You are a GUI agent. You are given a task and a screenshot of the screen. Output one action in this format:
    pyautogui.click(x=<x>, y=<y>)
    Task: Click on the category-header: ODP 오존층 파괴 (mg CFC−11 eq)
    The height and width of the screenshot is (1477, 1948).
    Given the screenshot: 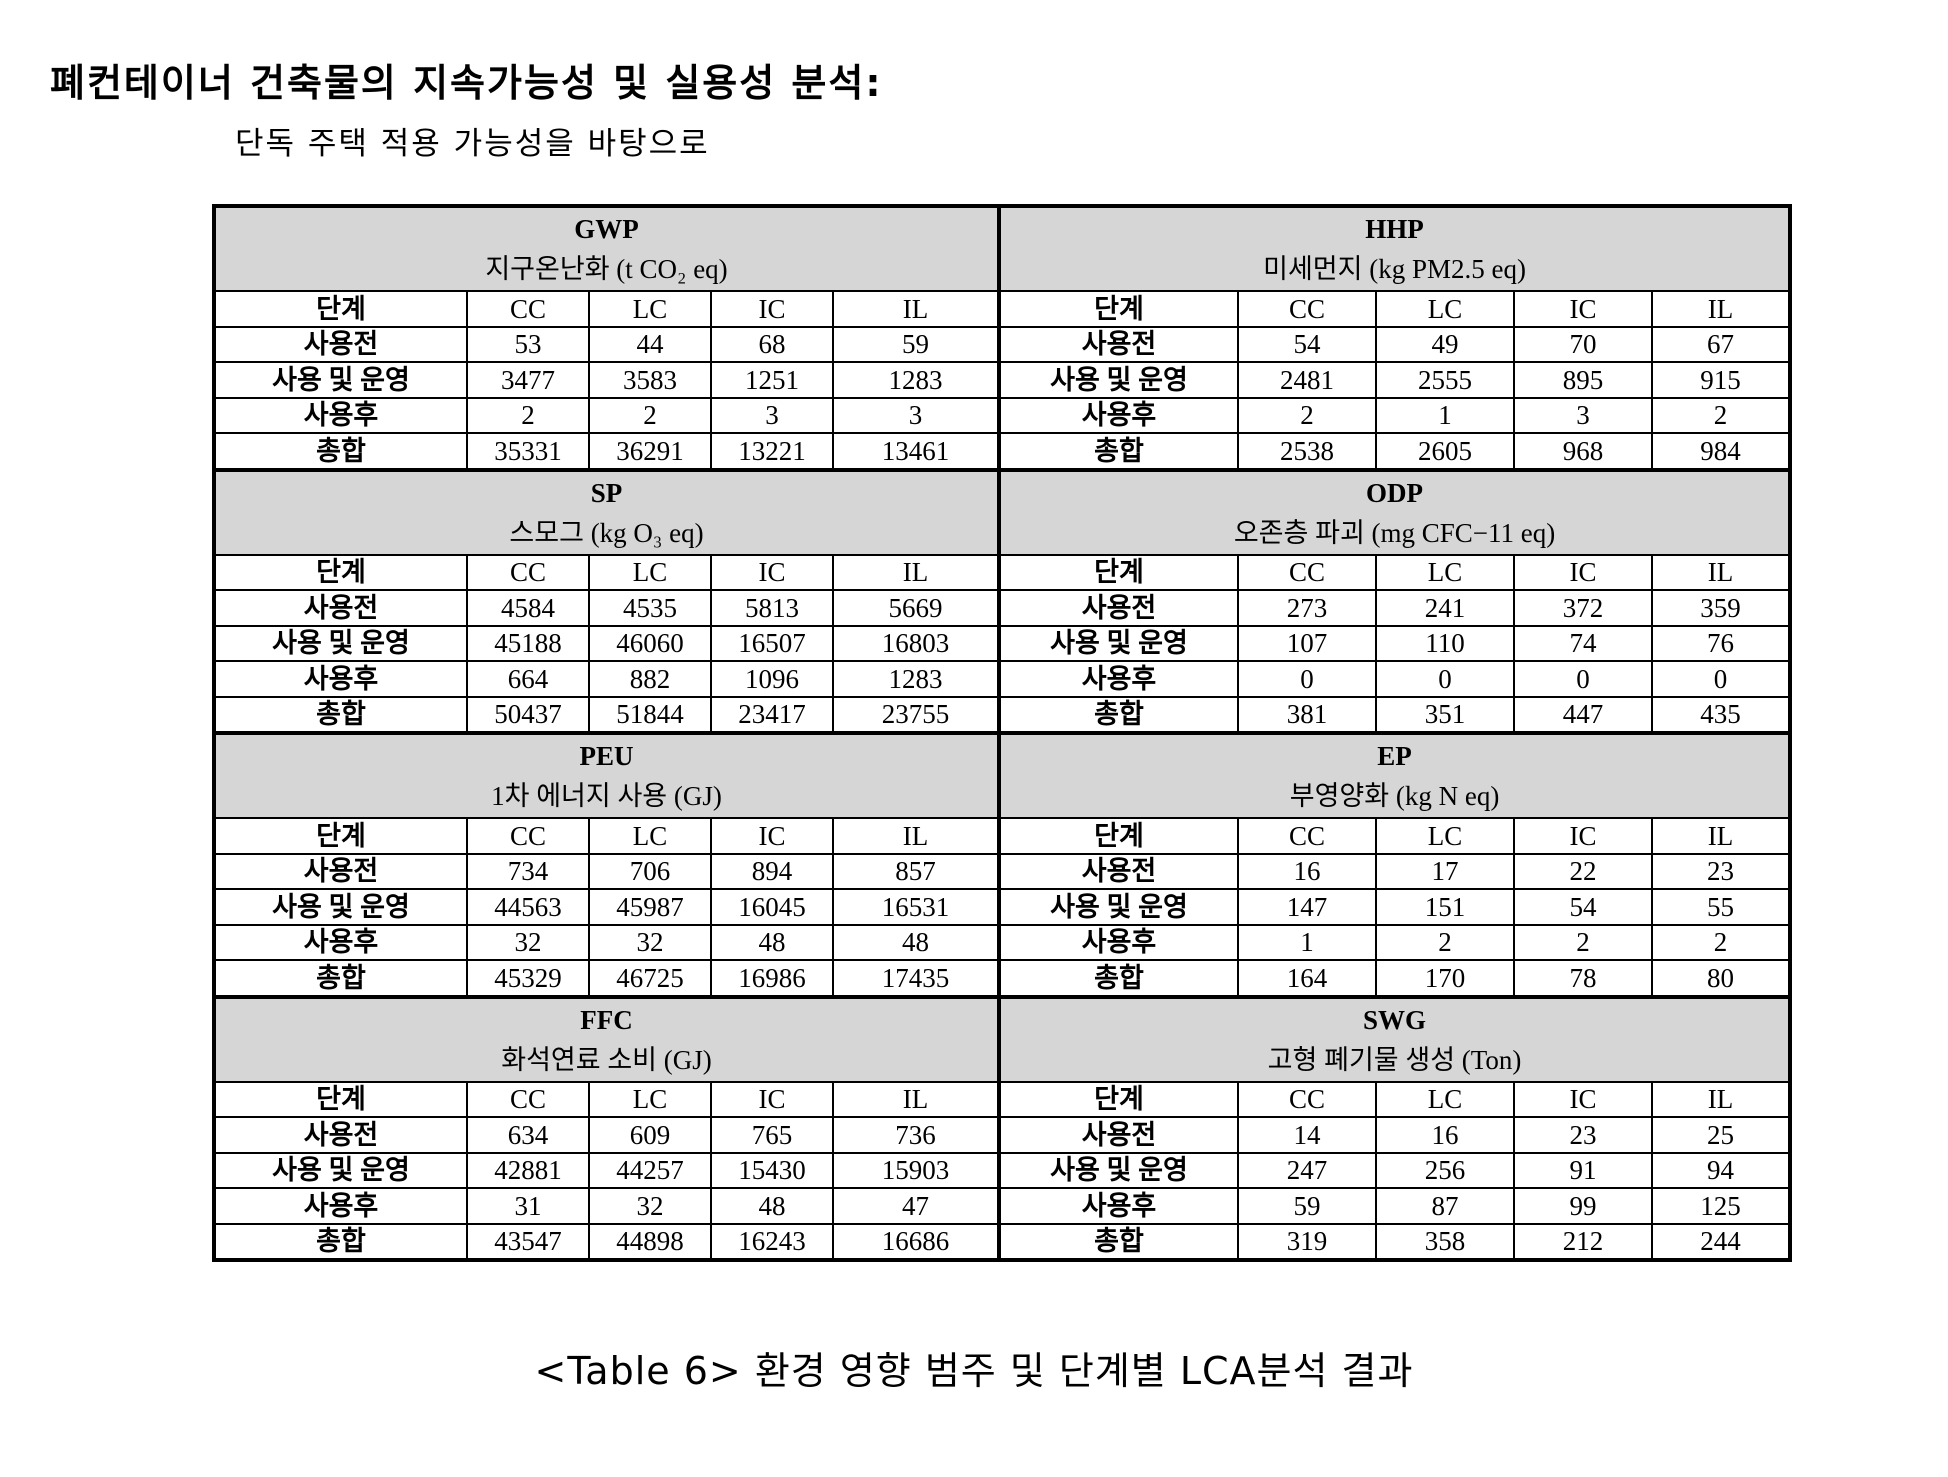 What is the action you would take?
    pyautogui.click(x=1394, y=511)
    